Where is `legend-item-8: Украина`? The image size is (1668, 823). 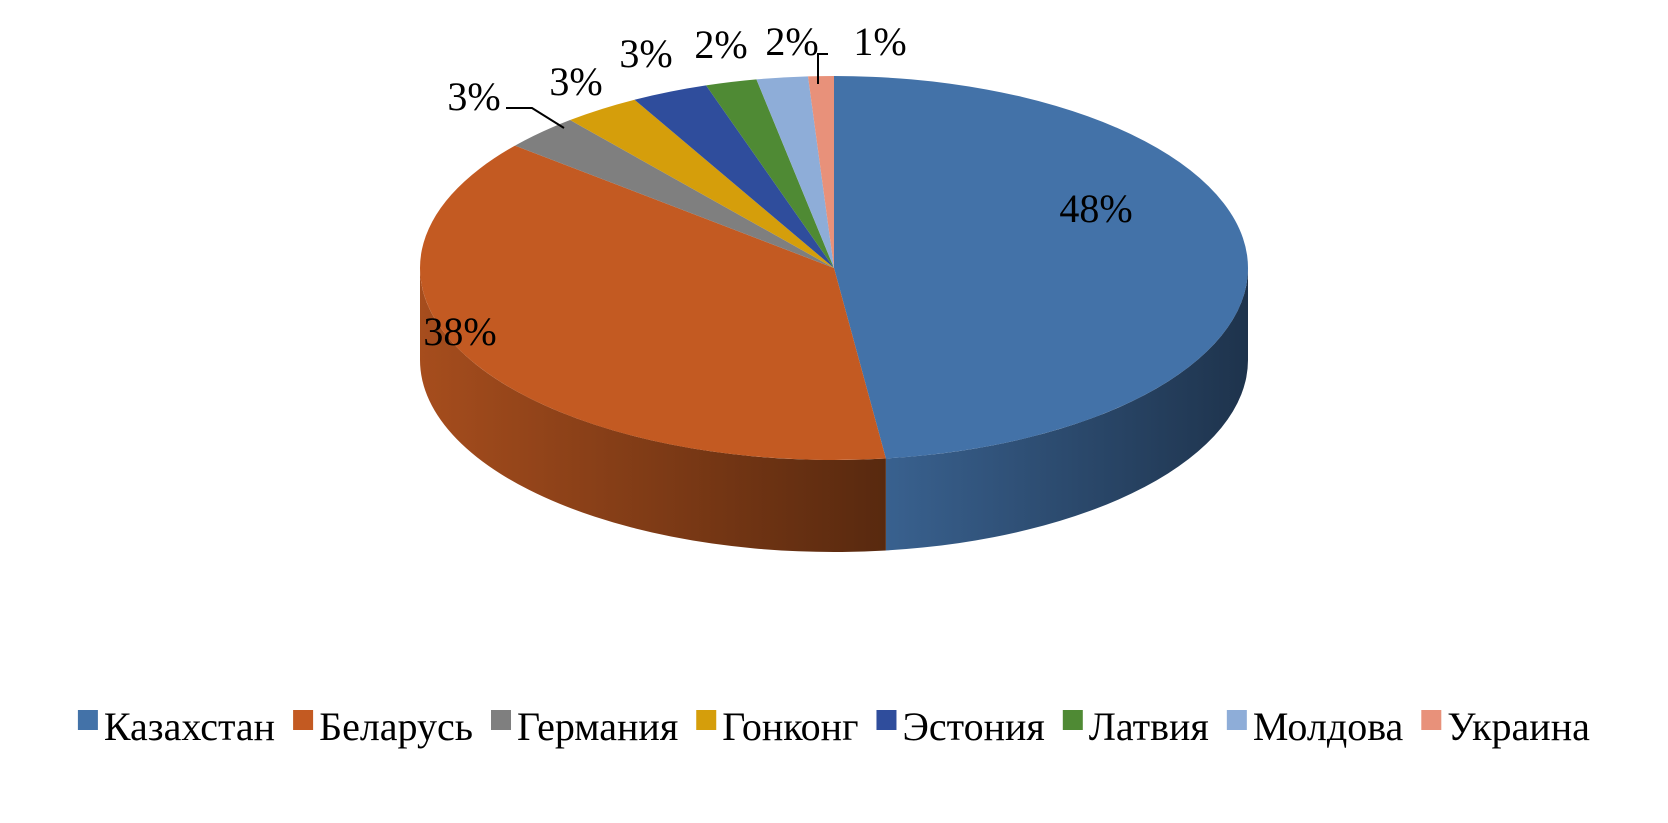
legend-item-8: Украина is located at coordinates (1505, 726).